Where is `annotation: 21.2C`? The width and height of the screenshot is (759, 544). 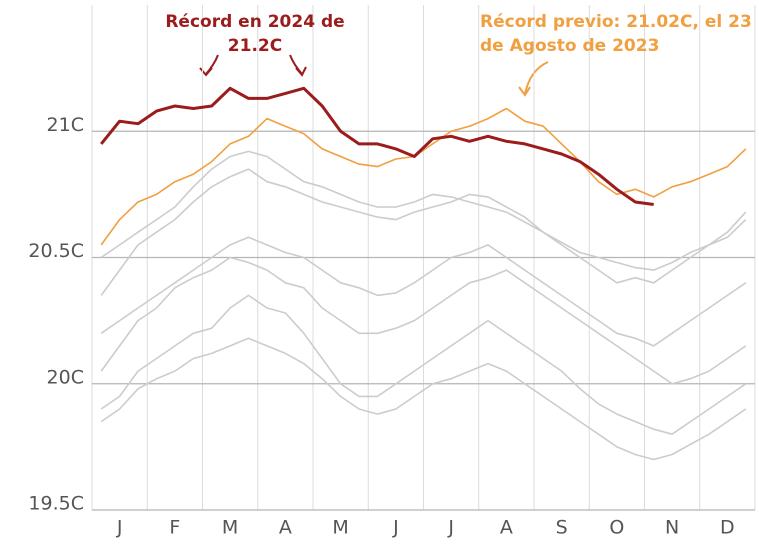 annotation: 21.2C is located at coordinates (255, 46).